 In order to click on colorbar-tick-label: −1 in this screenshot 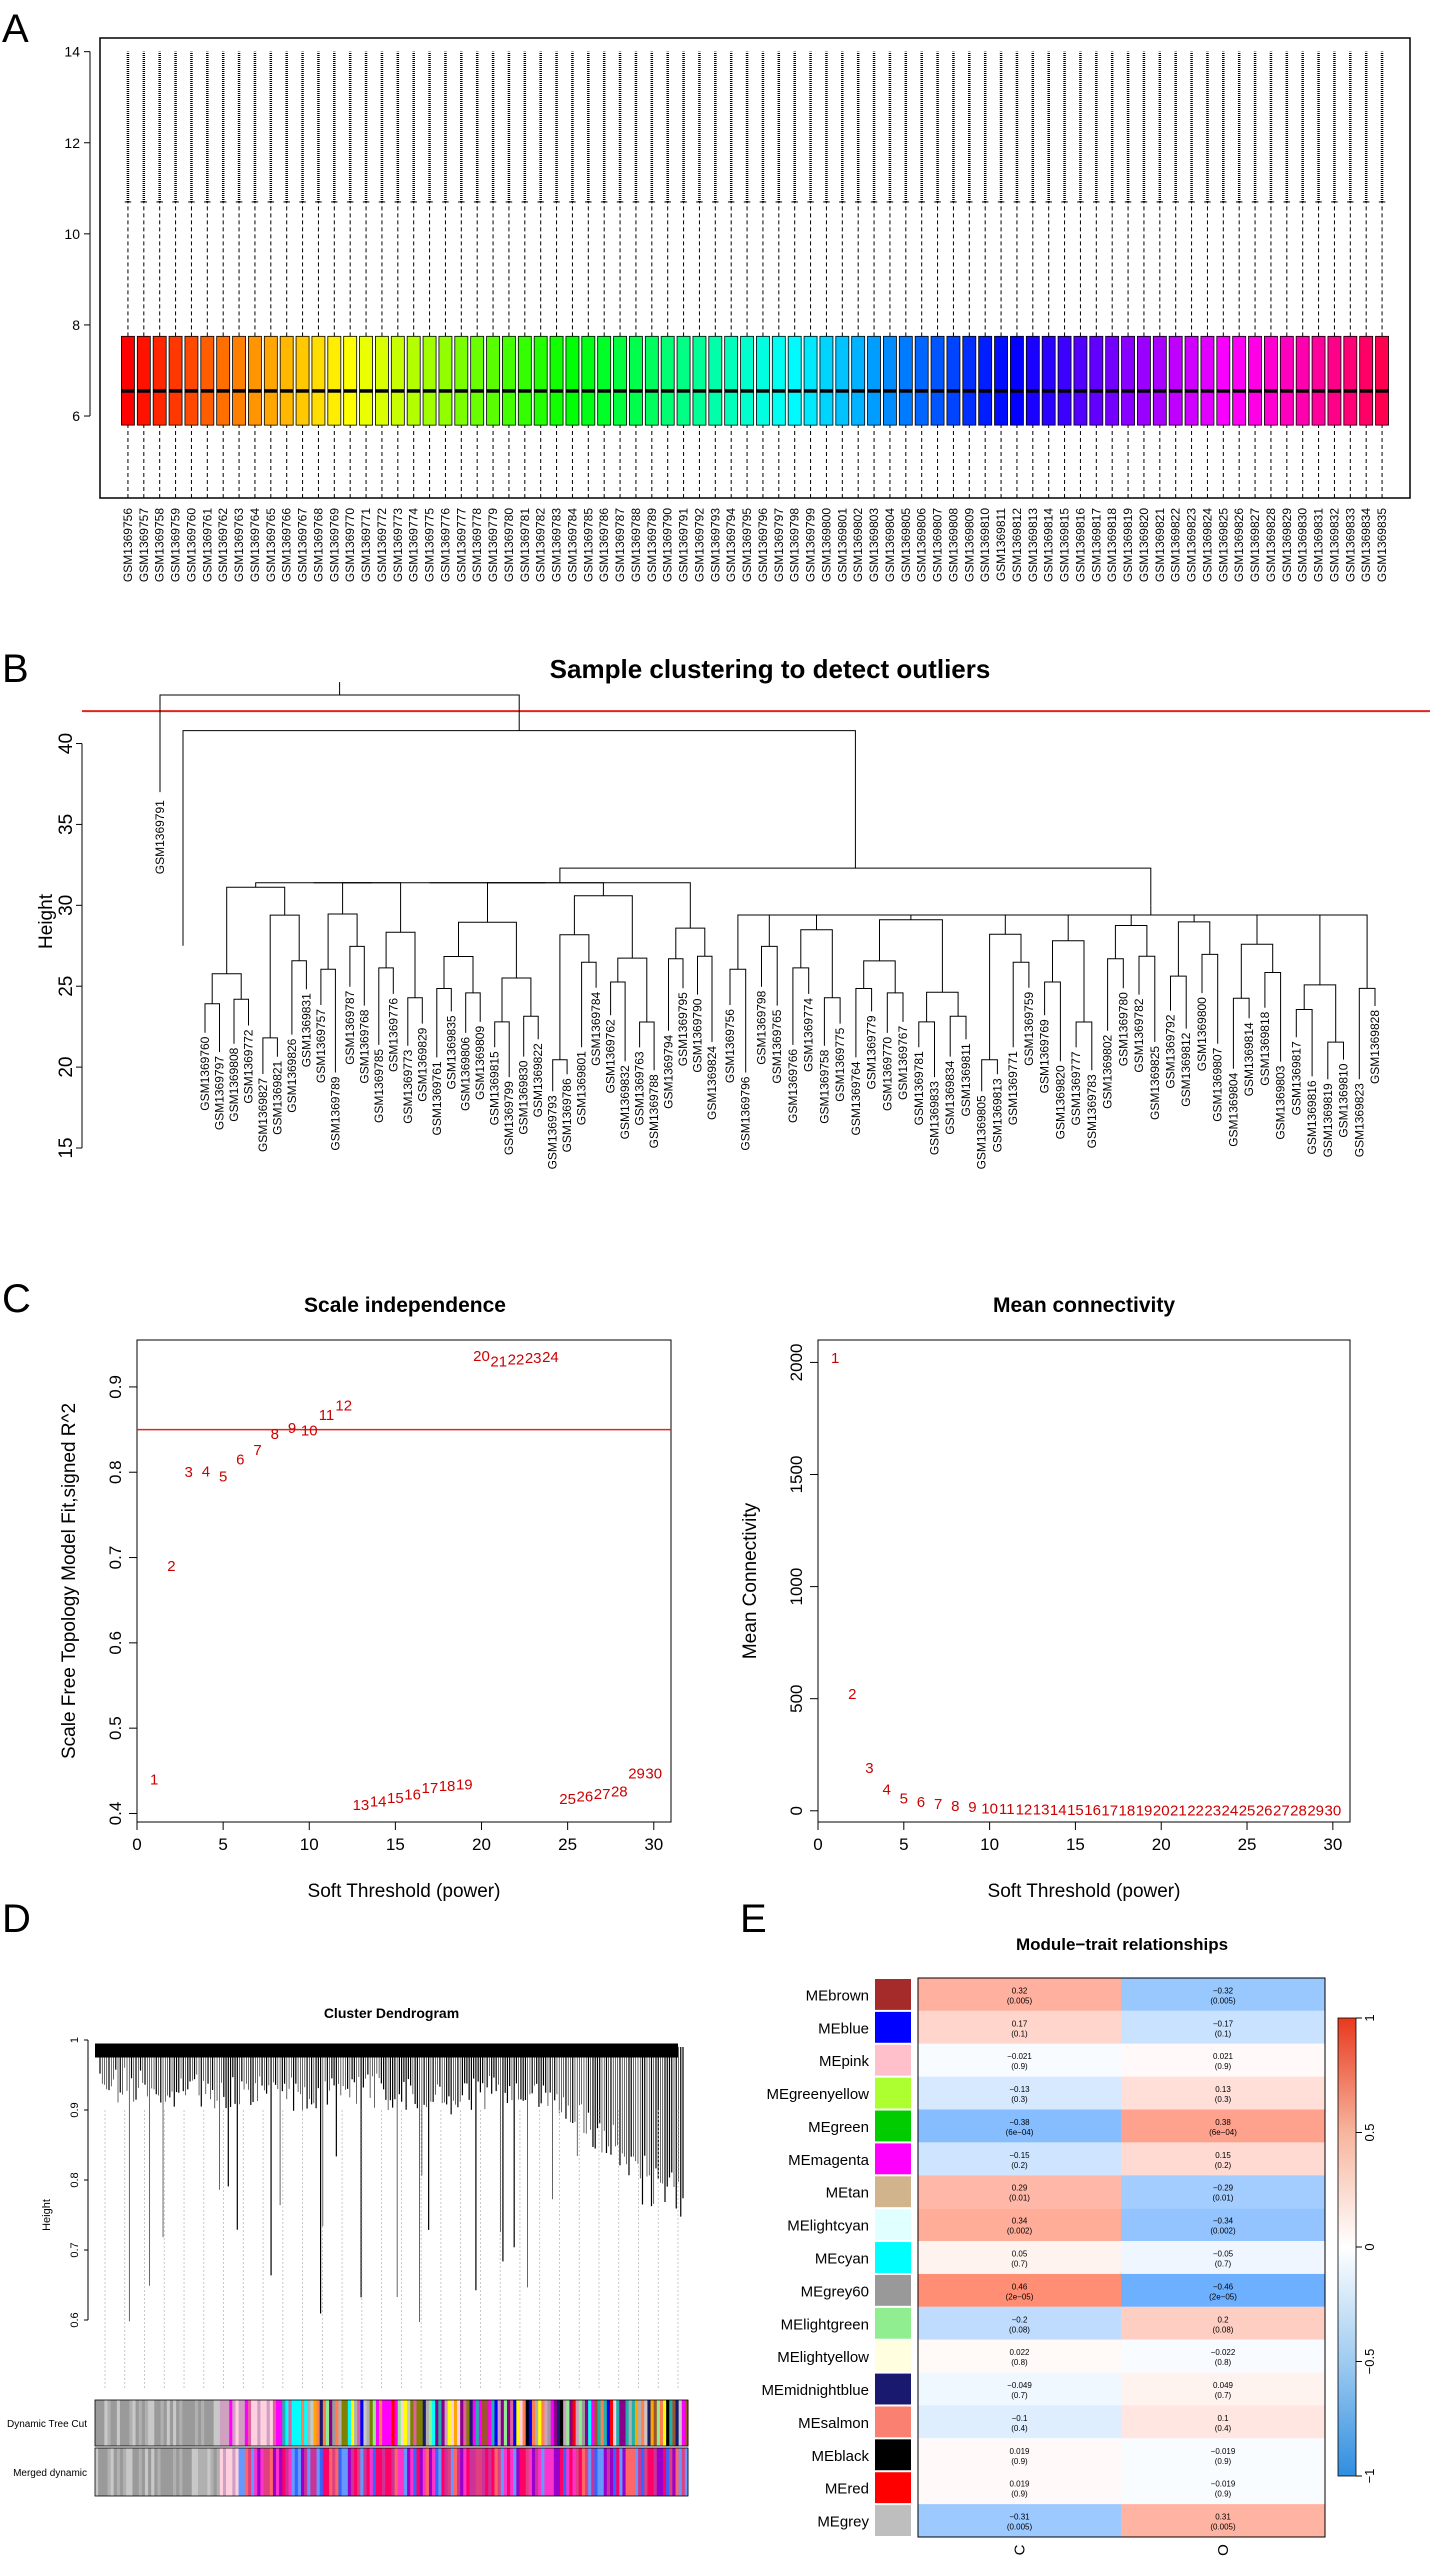, I will do `click(1369, 2476)`.